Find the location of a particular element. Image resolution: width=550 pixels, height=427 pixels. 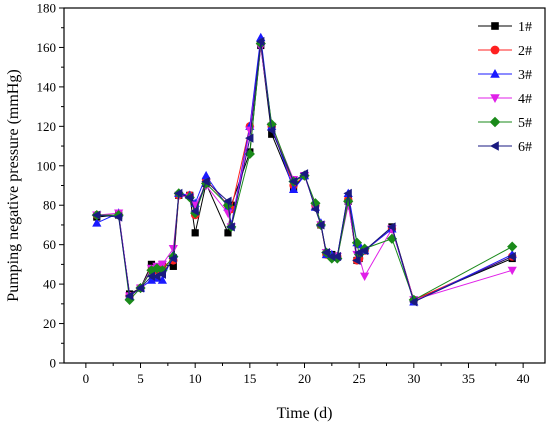

y-tick-label: 100 is located at coordinates (47, 165).